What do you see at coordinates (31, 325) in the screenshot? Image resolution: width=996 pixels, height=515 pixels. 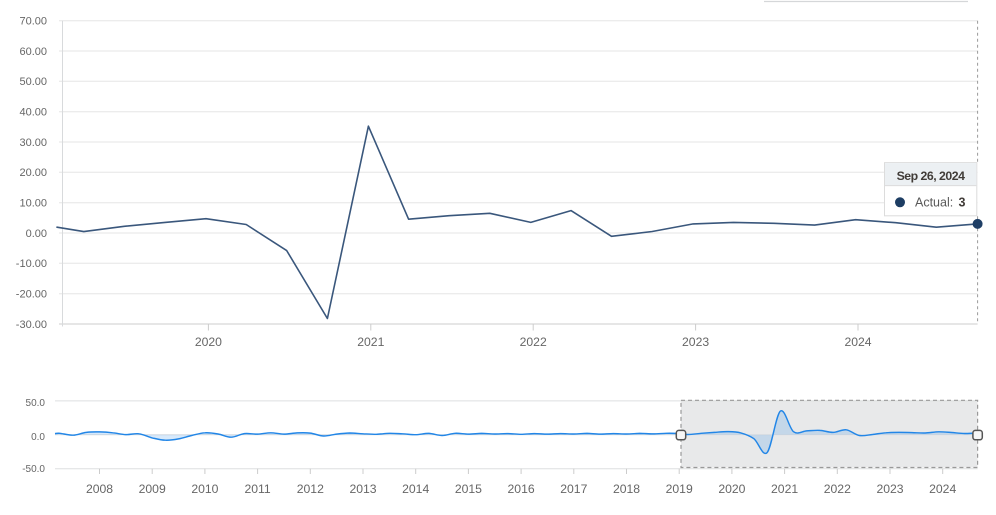 I see `svg-text: -30.00` at bounding box center [31, 325].